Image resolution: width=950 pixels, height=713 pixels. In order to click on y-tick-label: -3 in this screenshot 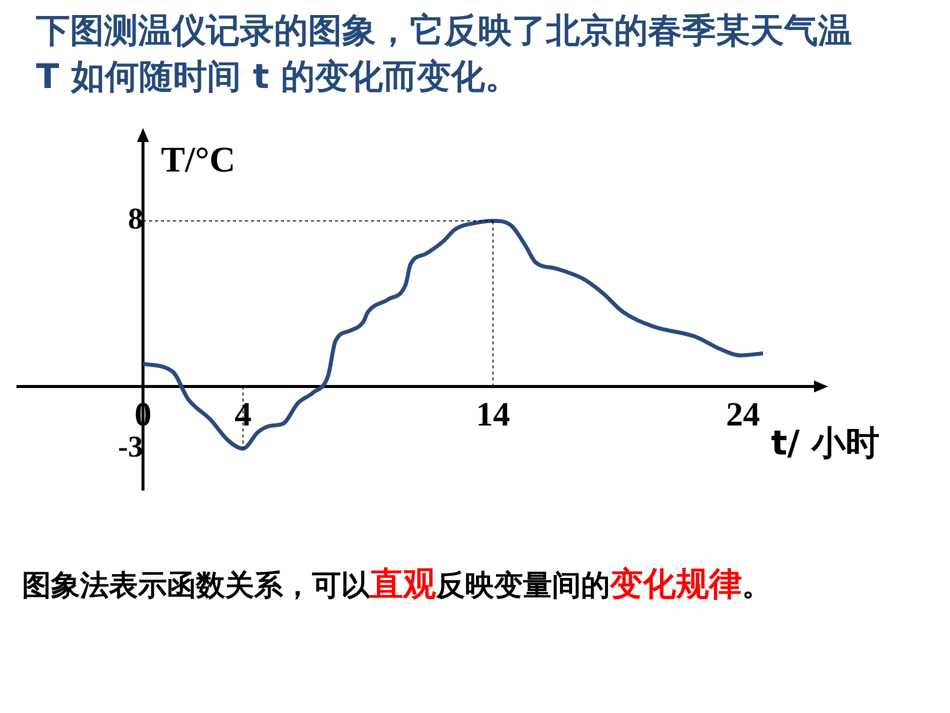, I will do `click(130, 447)`.